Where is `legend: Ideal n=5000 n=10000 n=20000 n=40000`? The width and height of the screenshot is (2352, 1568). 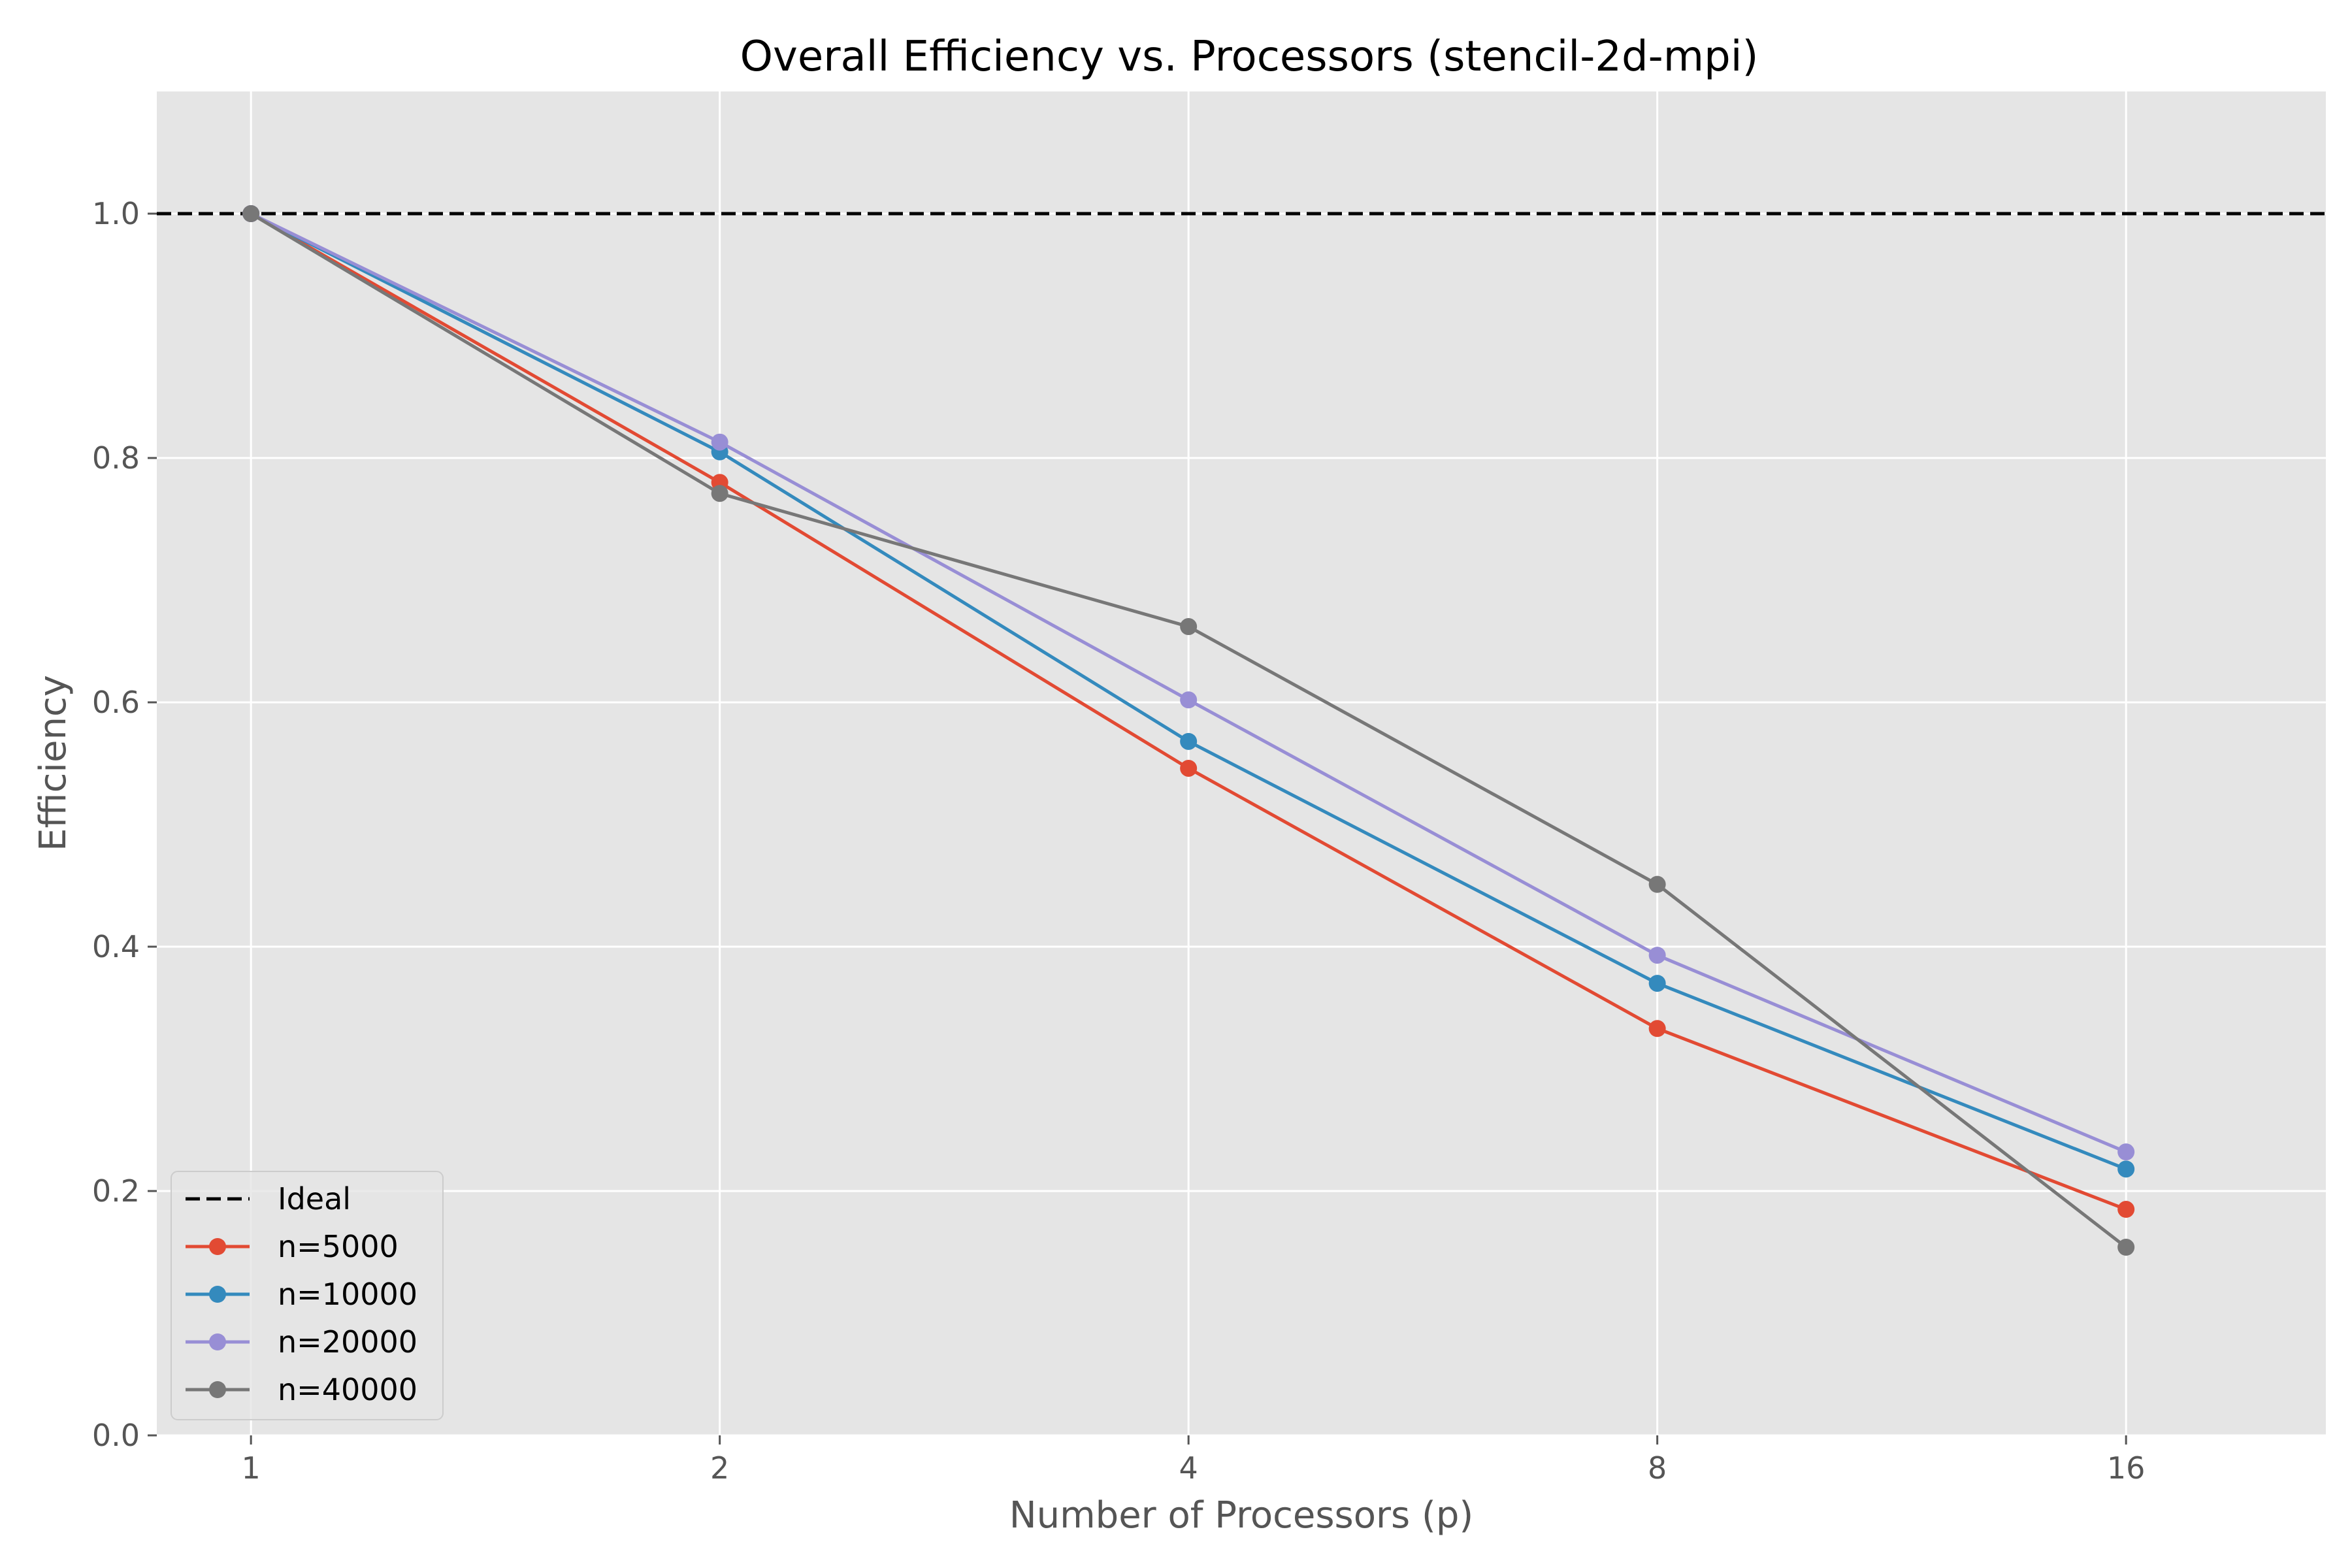 legend: Ideal n=5000 n=10000 n=20000 n=40000 is located at coordinates (307, 1295).